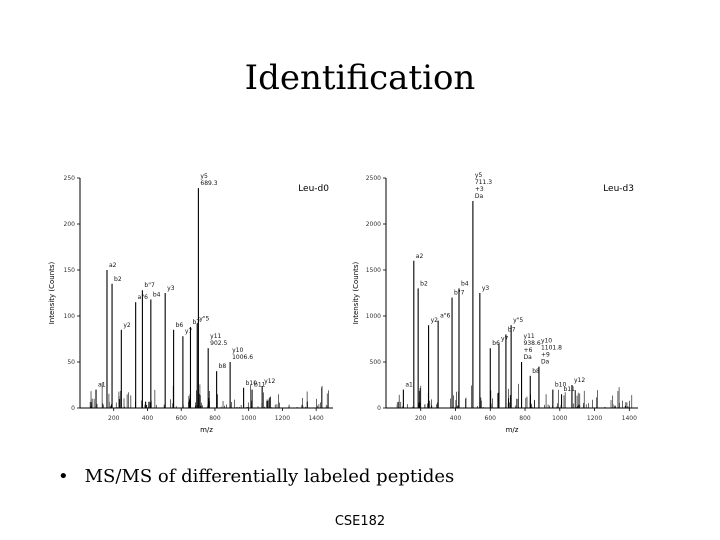 Image resolution: width=720 pixels, height=540 pixels. I want to click on slide-footer: CSE182, so click(360, 521).